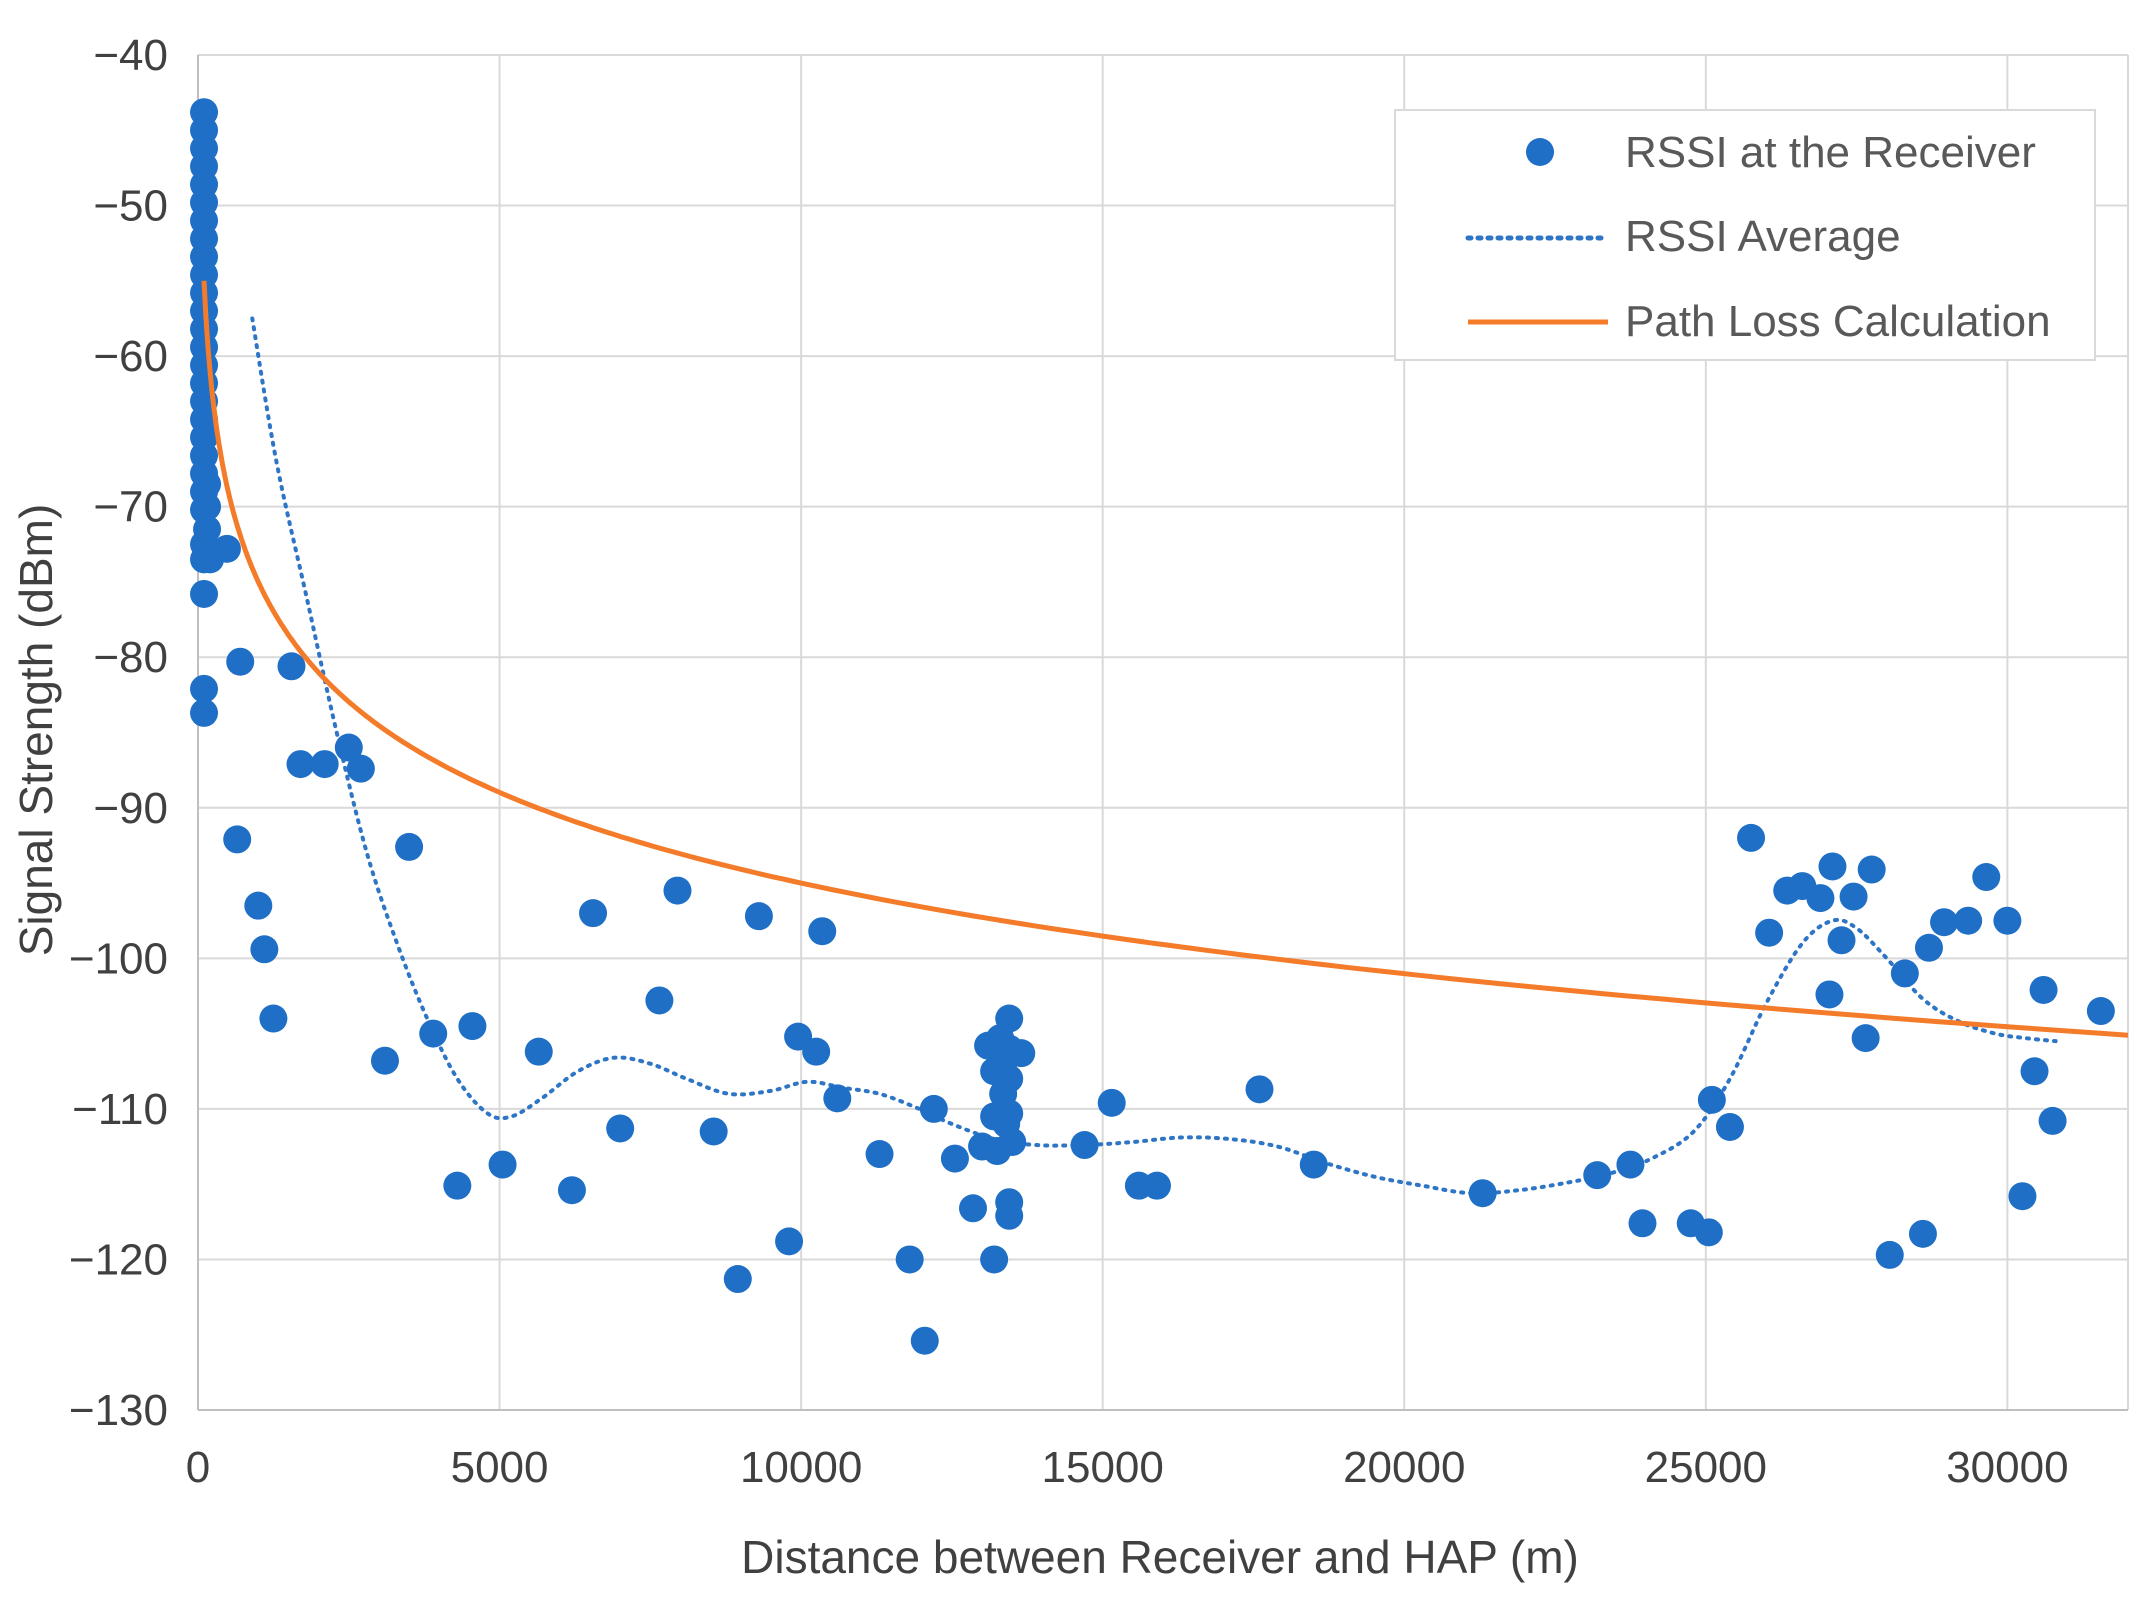 This screenshot has height=1600, width=2151. Describe the element at coordinates (801, 1467) in the screenshot. I see `x-tick-label: 10000` at that location.